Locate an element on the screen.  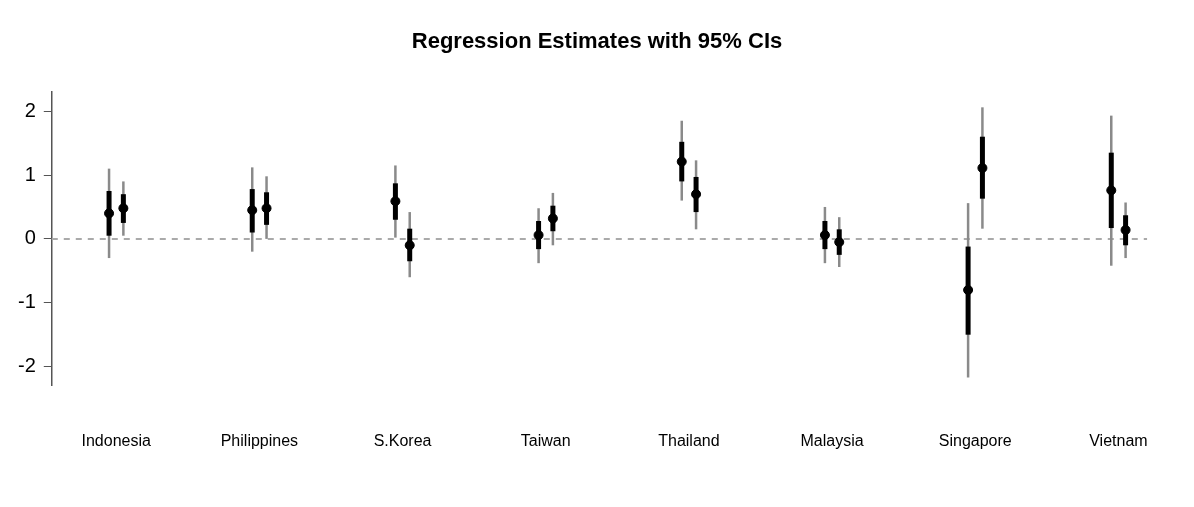
y-tick-label: 1 is located at coordinates (30, 173).